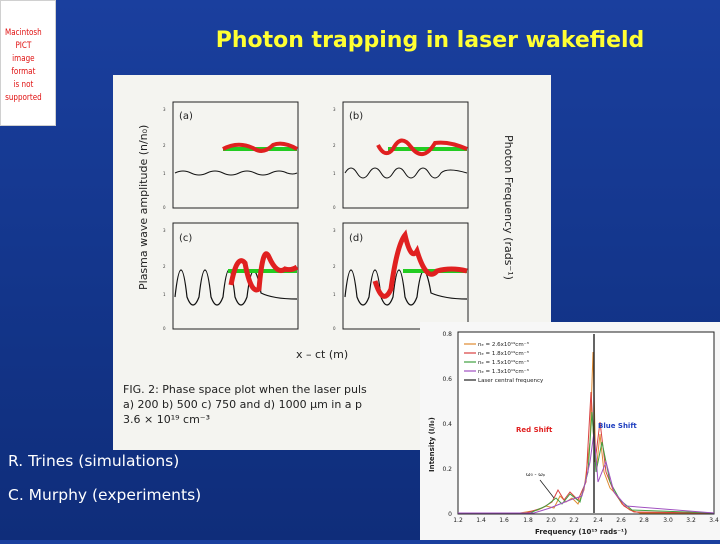 The image size is (720, 544). I want to click on x-tick: 2.4, so click(598, 520).